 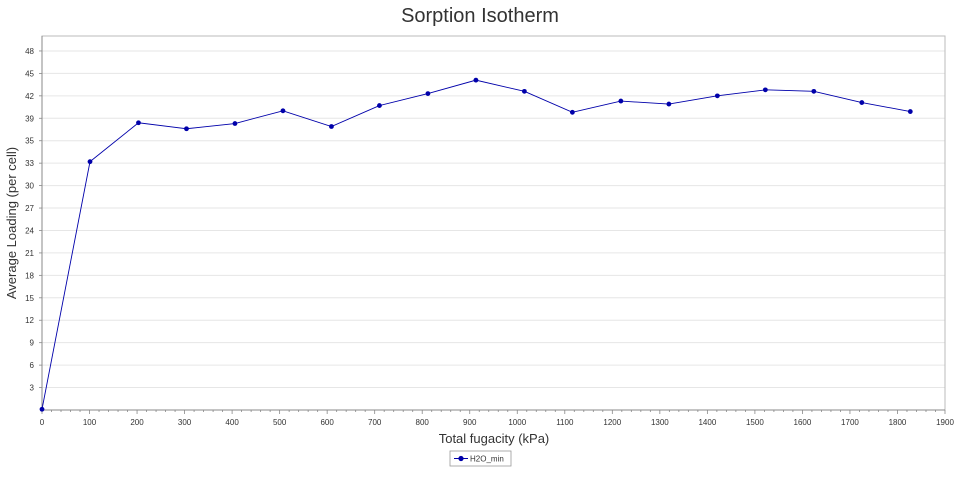 I want to click on y-tick-label: 30, so click(x=29, y=186).